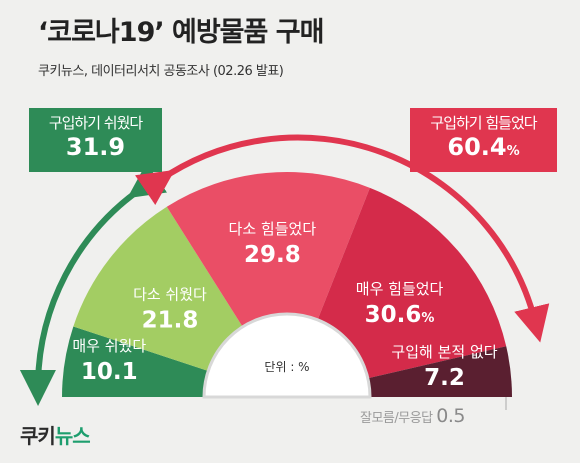  What do you see at coordinates (444, 378) in the screenshot?
I see `slice-value-5: 7.2` at bounding box center [444, 378].